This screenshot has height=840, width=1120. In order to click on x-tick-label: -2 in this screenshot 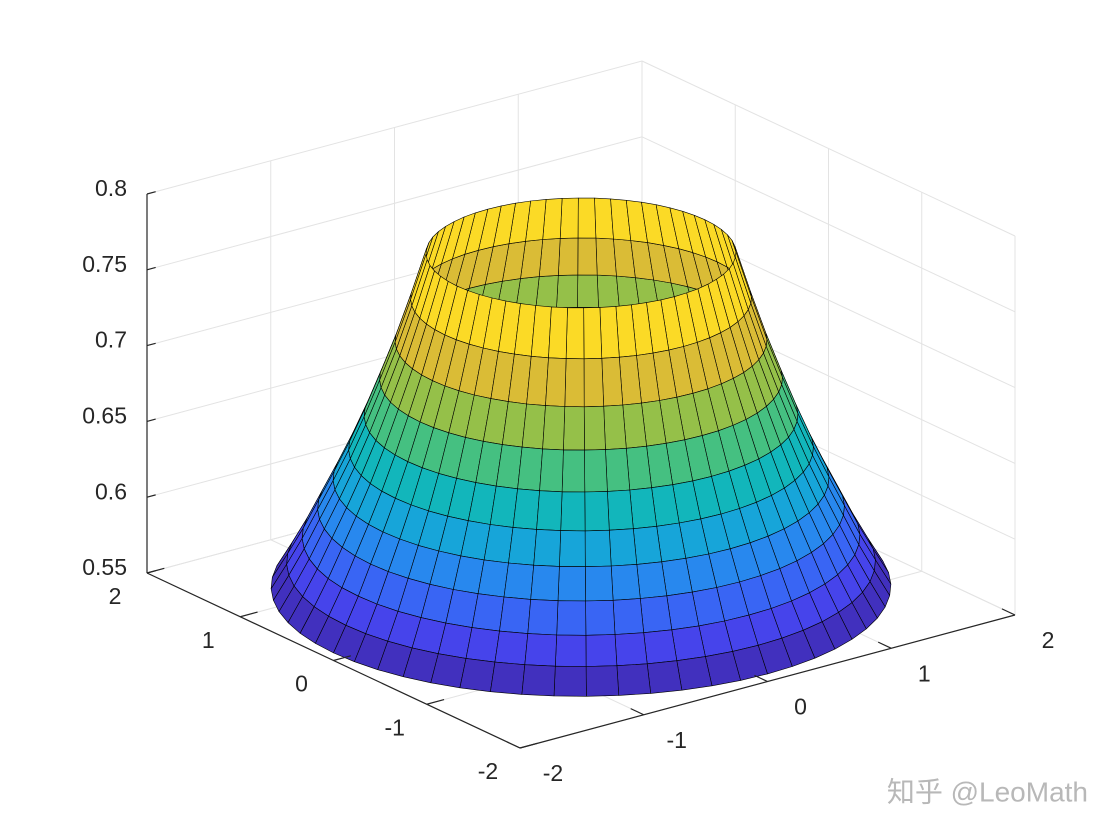, I will do `click(553, 773)`.